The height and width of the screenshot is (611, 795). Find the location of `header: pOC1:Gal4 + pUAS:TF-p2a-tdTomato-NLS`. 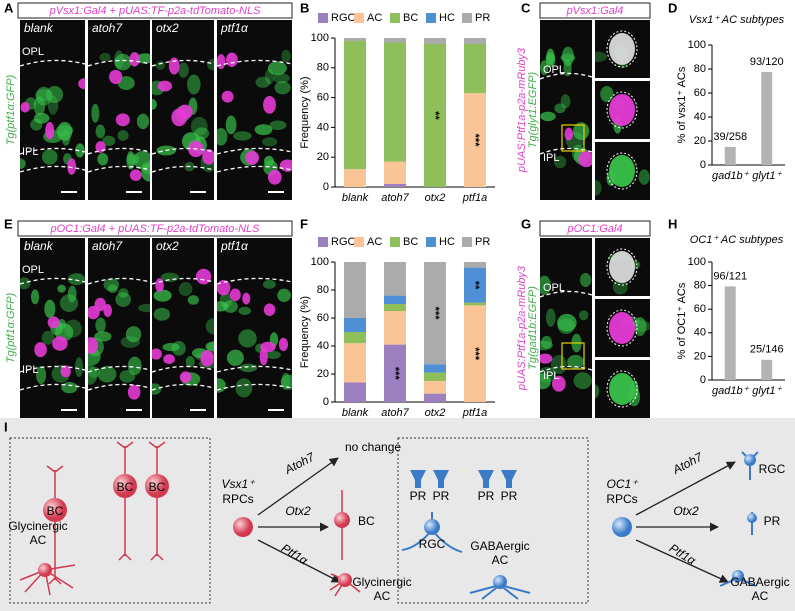

header: pOC1:Gal4 + pUAS:TF-p2a-tdTomato-NLS is located at coordinates (155, 229).